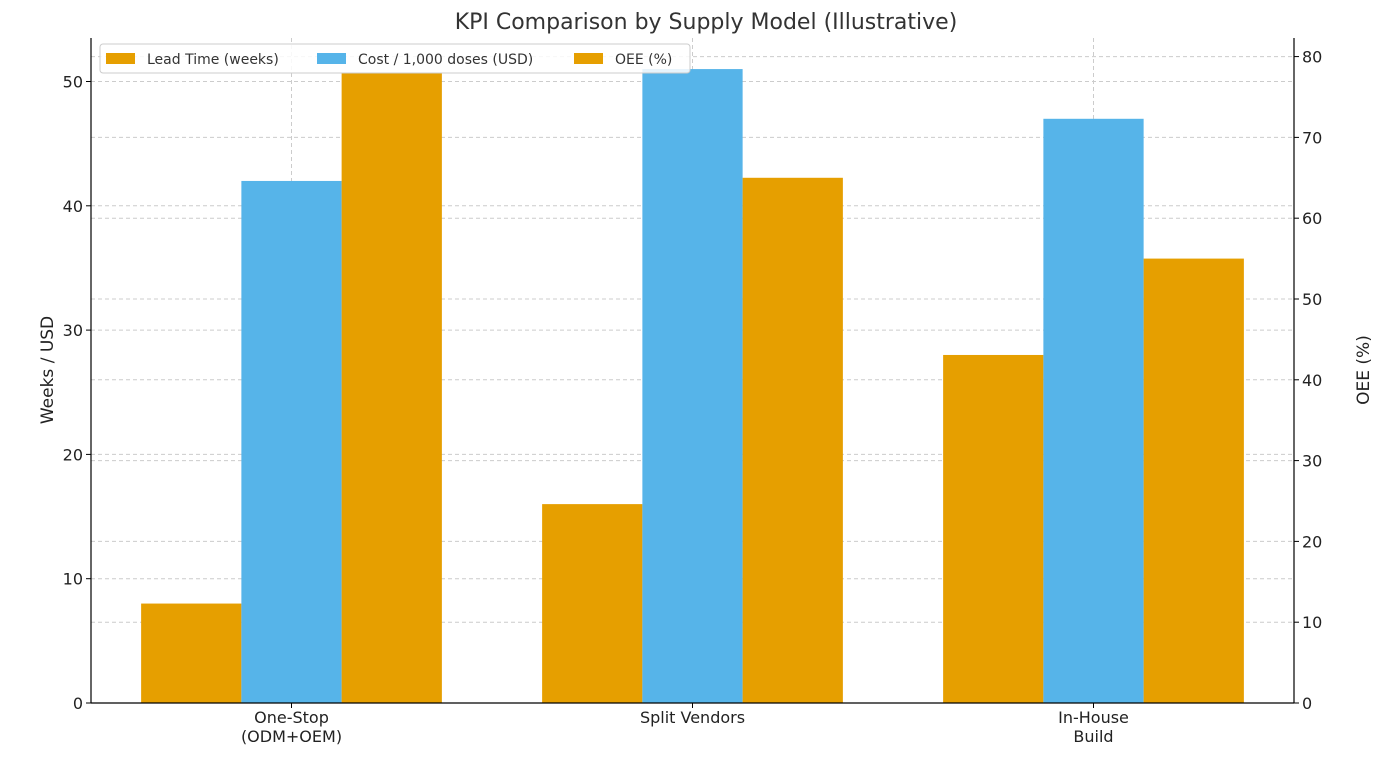 Image resolution: width=1400 pixels, height=759 pixels. What do you see at coordinates (1312, 137) in the screenshot?
I see `y2-tick-label: 70` at bounding box center [1312, 137].